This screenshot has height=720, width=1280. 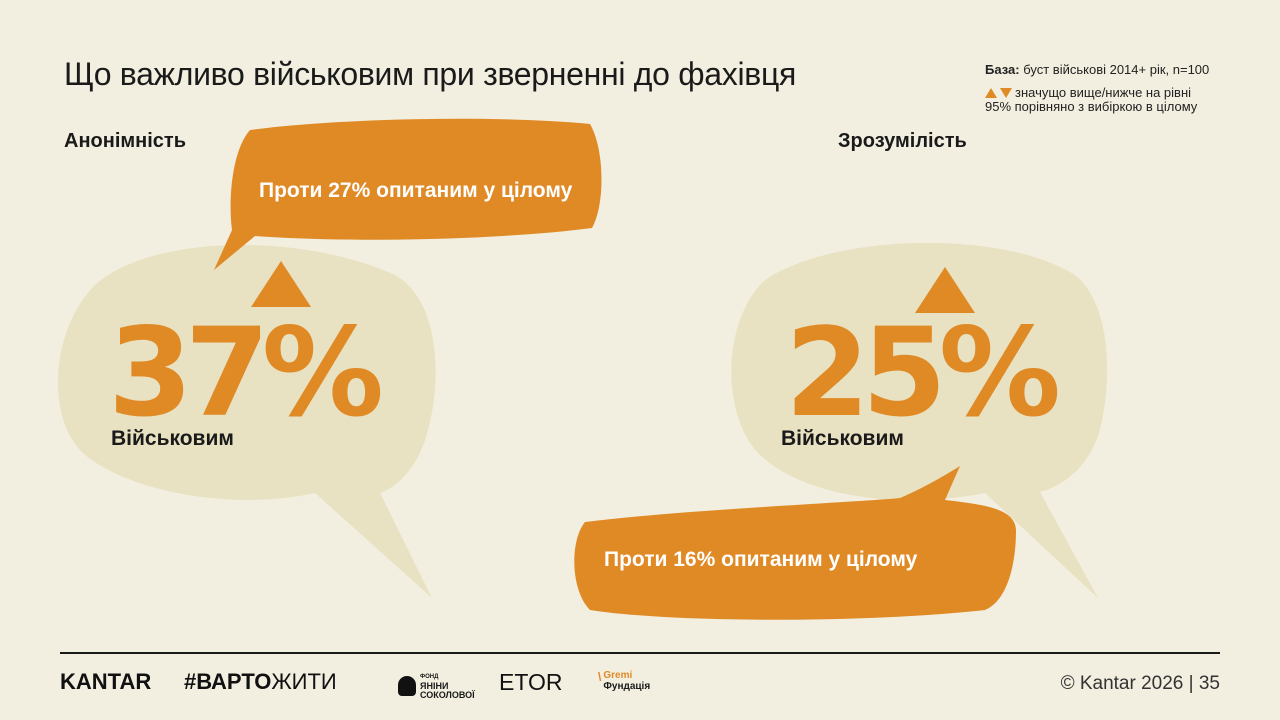 I want to click on legend-line-2: 95% порівняно з вибіркою в цілому, so click(x=1091, y=106).